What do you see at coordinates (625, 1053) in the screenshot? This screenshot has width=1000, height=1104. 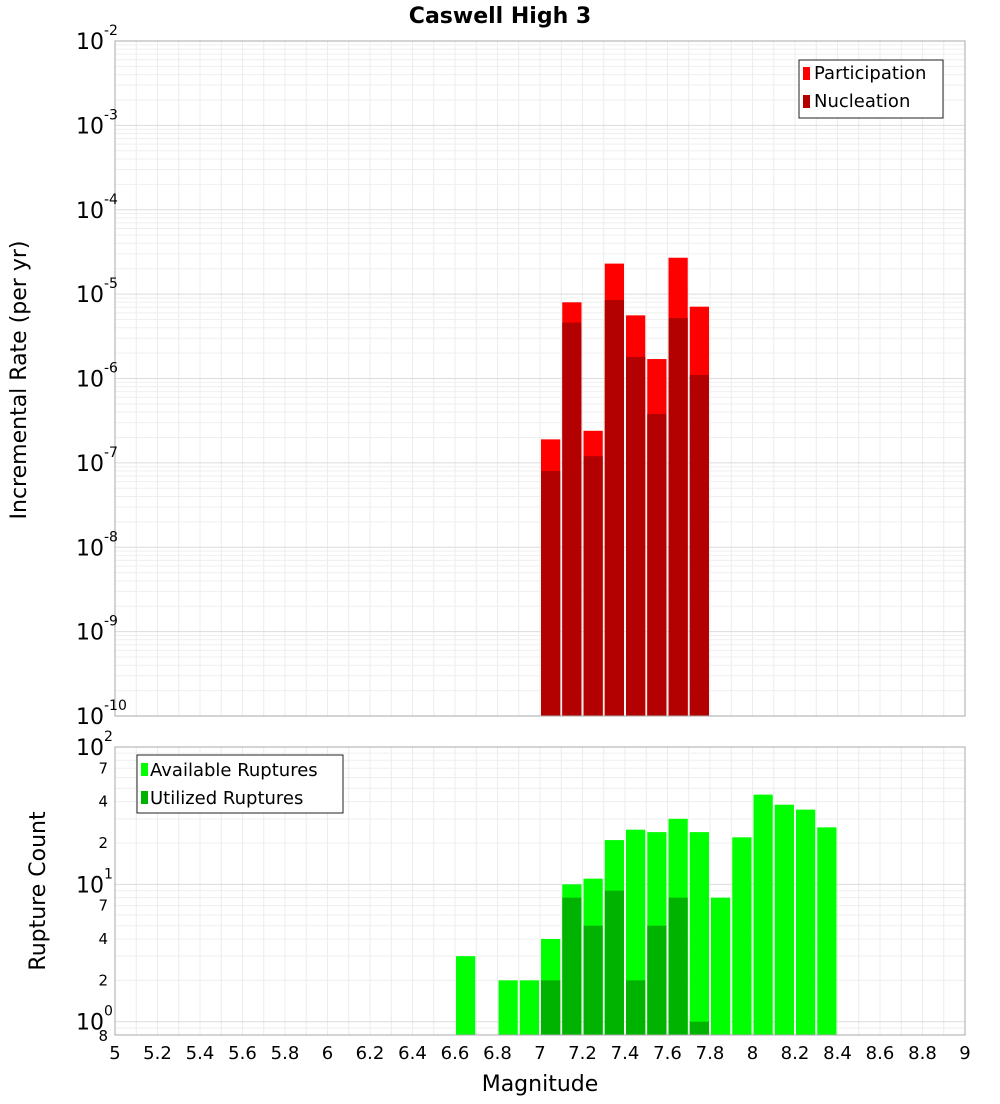 I see `x-tick-label: 7.4` at bounding box center [625, 1053].